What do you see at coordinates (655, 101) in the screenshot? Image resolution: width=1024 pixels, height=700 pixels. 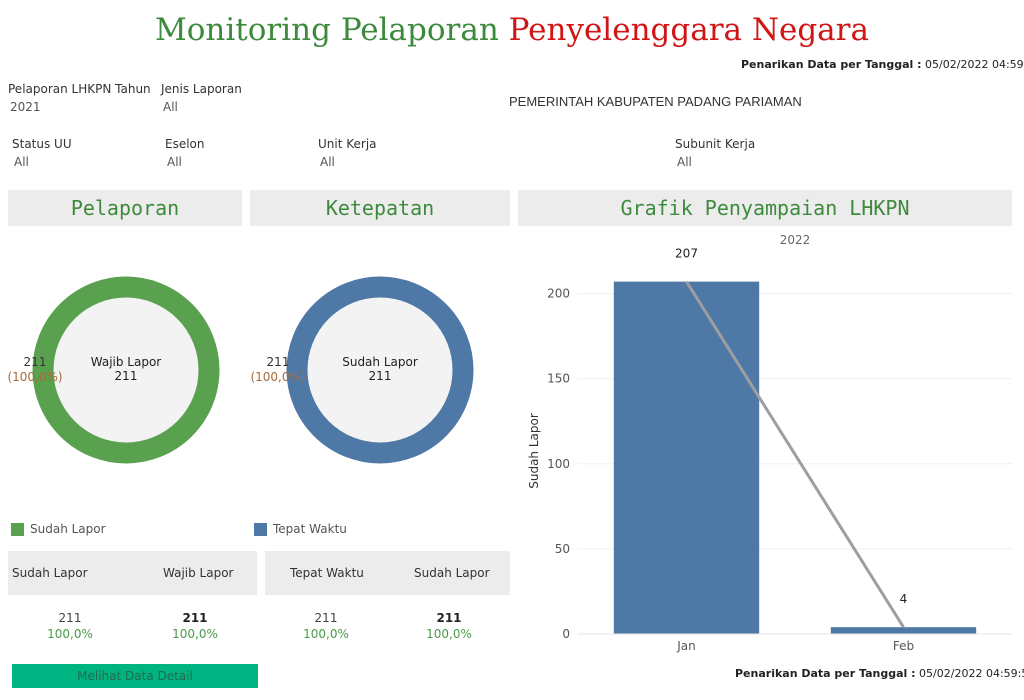 I see `organization-name: PEMERINTAH KABUPATEN PADANG PARIAMAN` at bounding box center [655, 101].